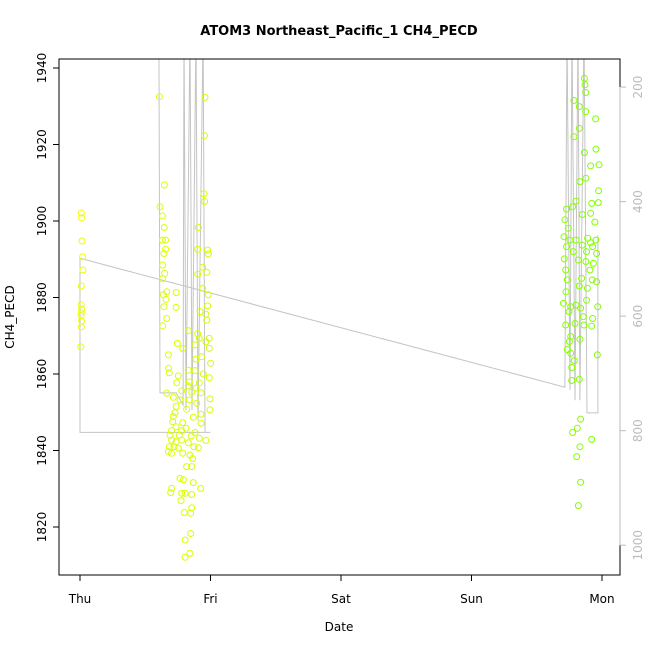 The image size is (650, 654). What do you see at coordinates (42, 297) in the screenshot?
I see `y-tick-label: 1880` at bounding box center [42, 297].